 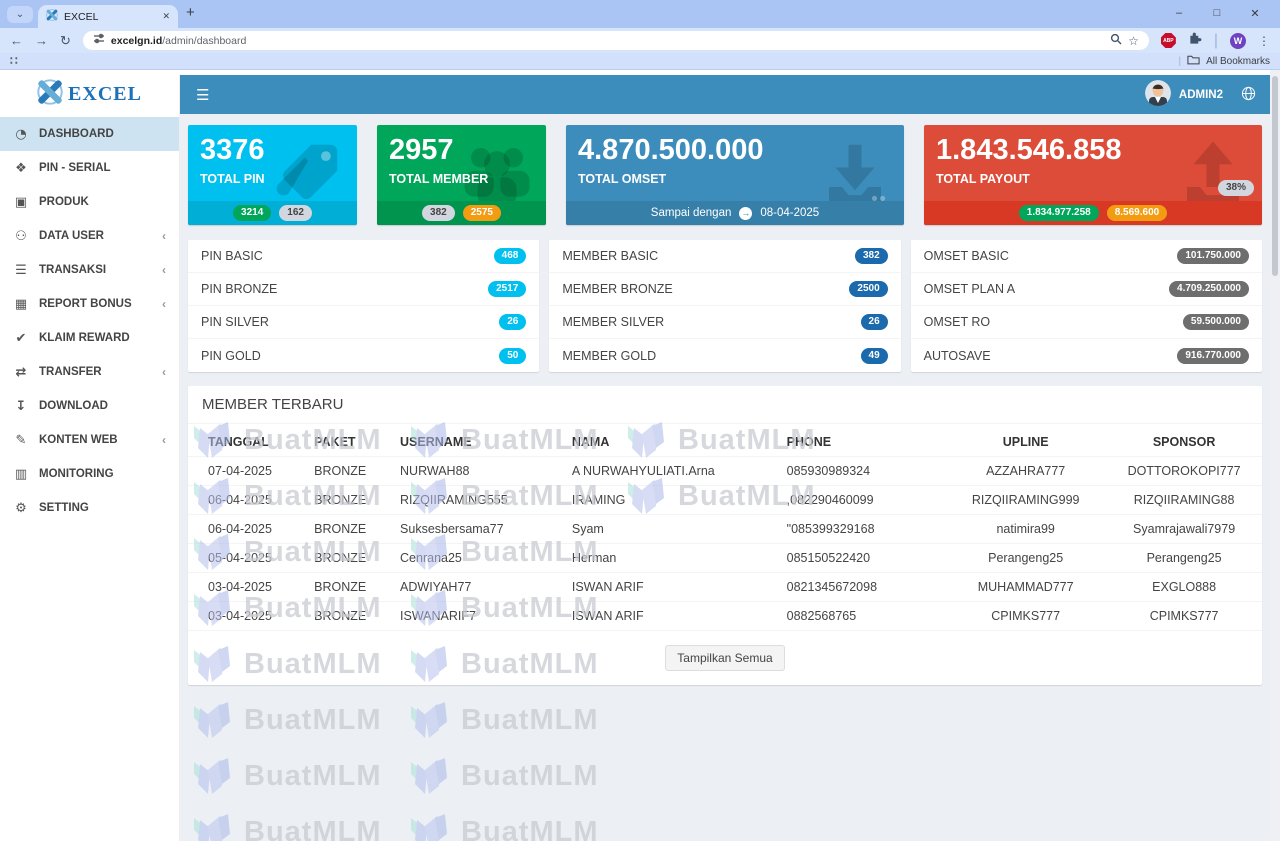 What do you see at coordinates (1026, 500) in the screenshot?
I see `table-cell: RIZQIIRAMING999` at bounding box center [1026, 500].